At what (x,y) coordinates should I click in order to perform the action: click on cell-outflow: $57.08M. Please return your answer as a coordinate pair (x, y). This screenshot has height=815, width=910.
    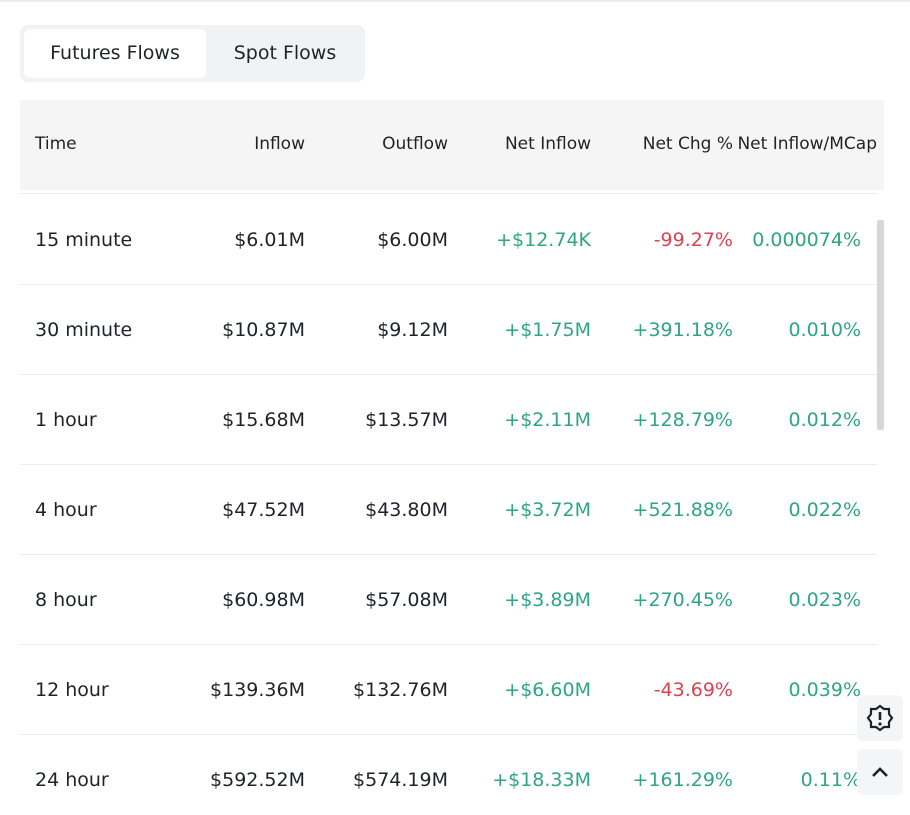
    Looking at the image, I should click on (406, 600).